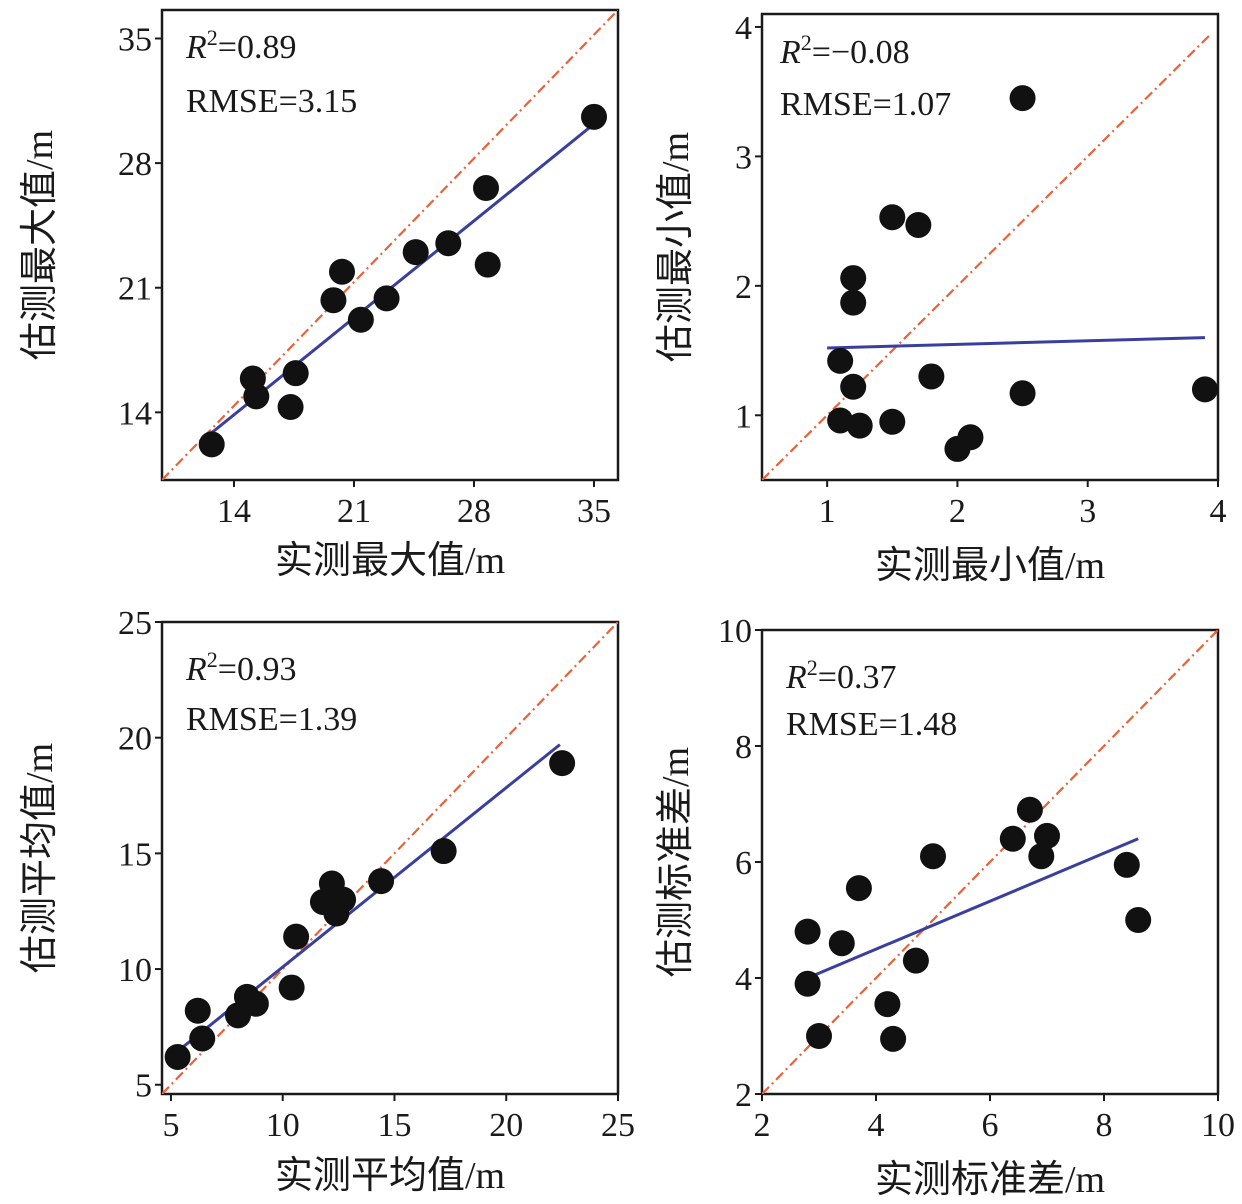  What do you see at coordinates (271, 101) in the screenshot?
I see `rmse-label: RMSE=3.15` at bounding box center [271, 101].